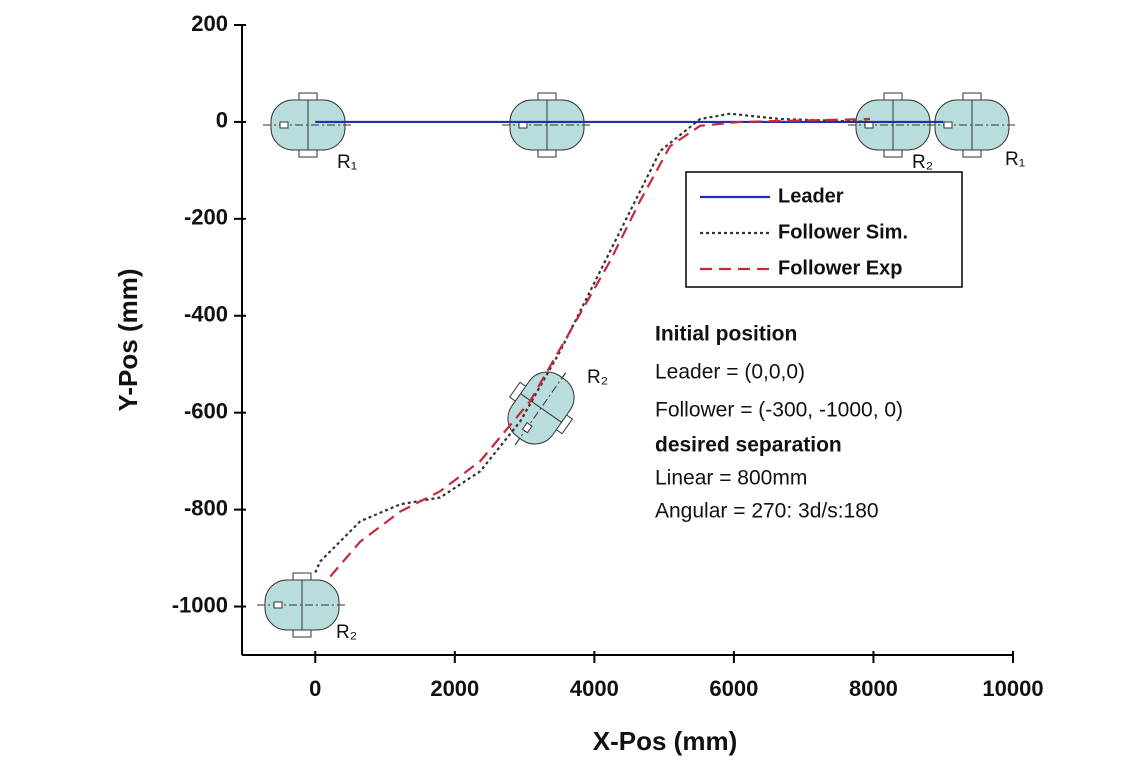 This screenshot has height=763, width=1138. I want to click on annotation: Linear = 800mm, so click(731, 478).